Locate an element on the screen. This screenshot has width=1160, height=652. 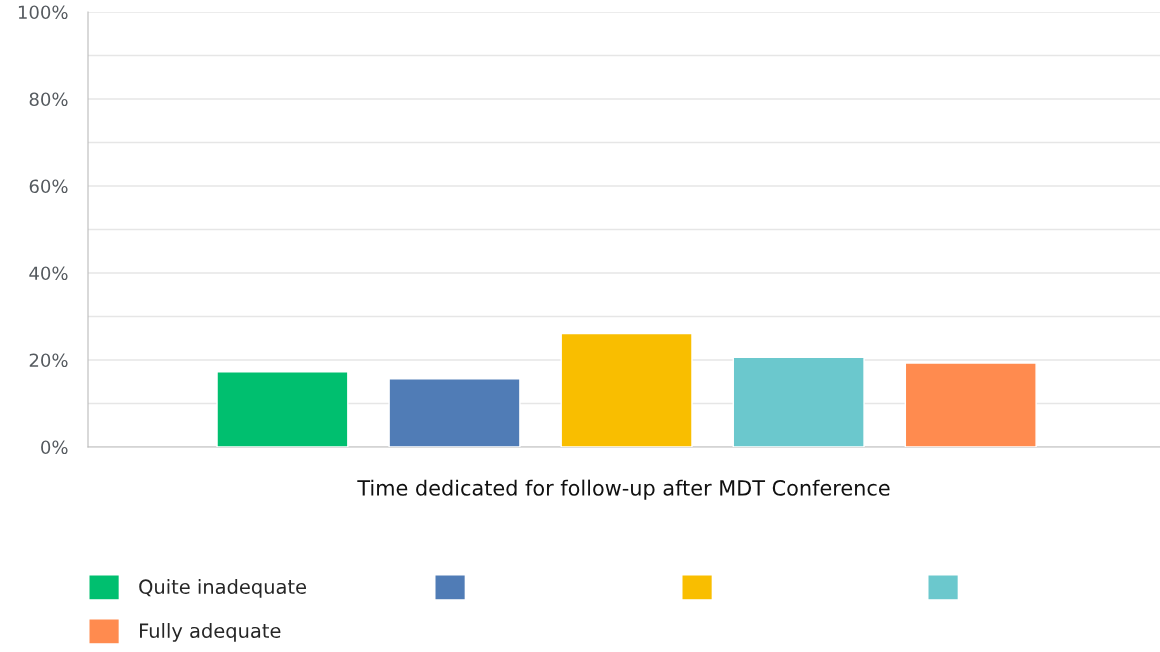
y-tick-label: 0% is located at coordinates (54, 447).